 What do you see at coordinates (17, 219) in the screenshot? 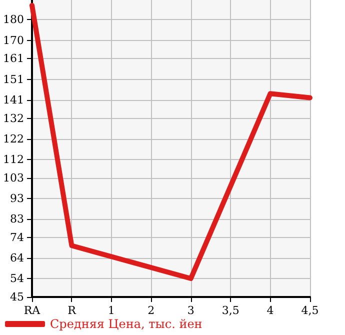
I see `y-tick-label: 83` at bounding box center [17, 219].